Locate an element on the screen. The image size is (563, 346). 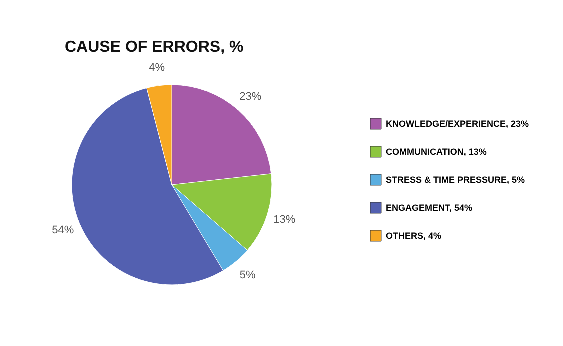
data-label: 13% is located at coordinates (285, 220).